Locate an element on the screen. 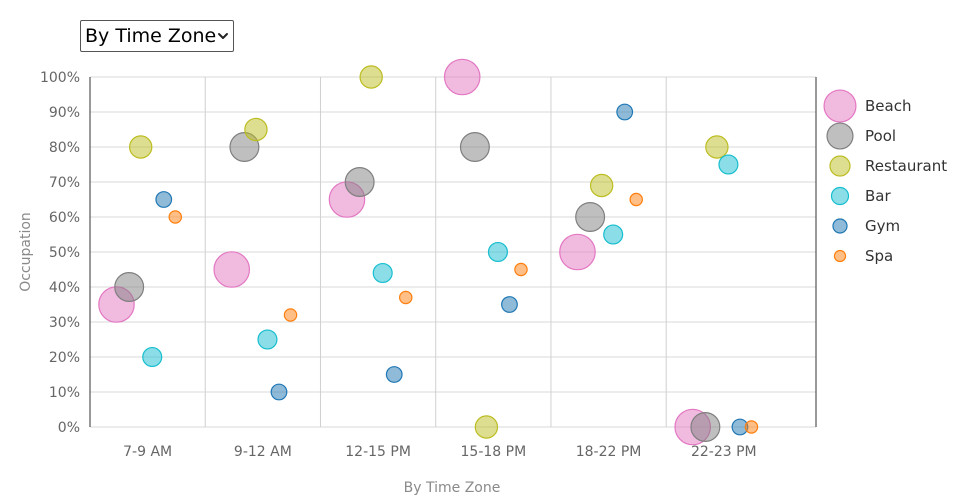 This screenshot has width=960, height=500. legend-label-restaurant: Restaurant is located at coordinates (906, 166).